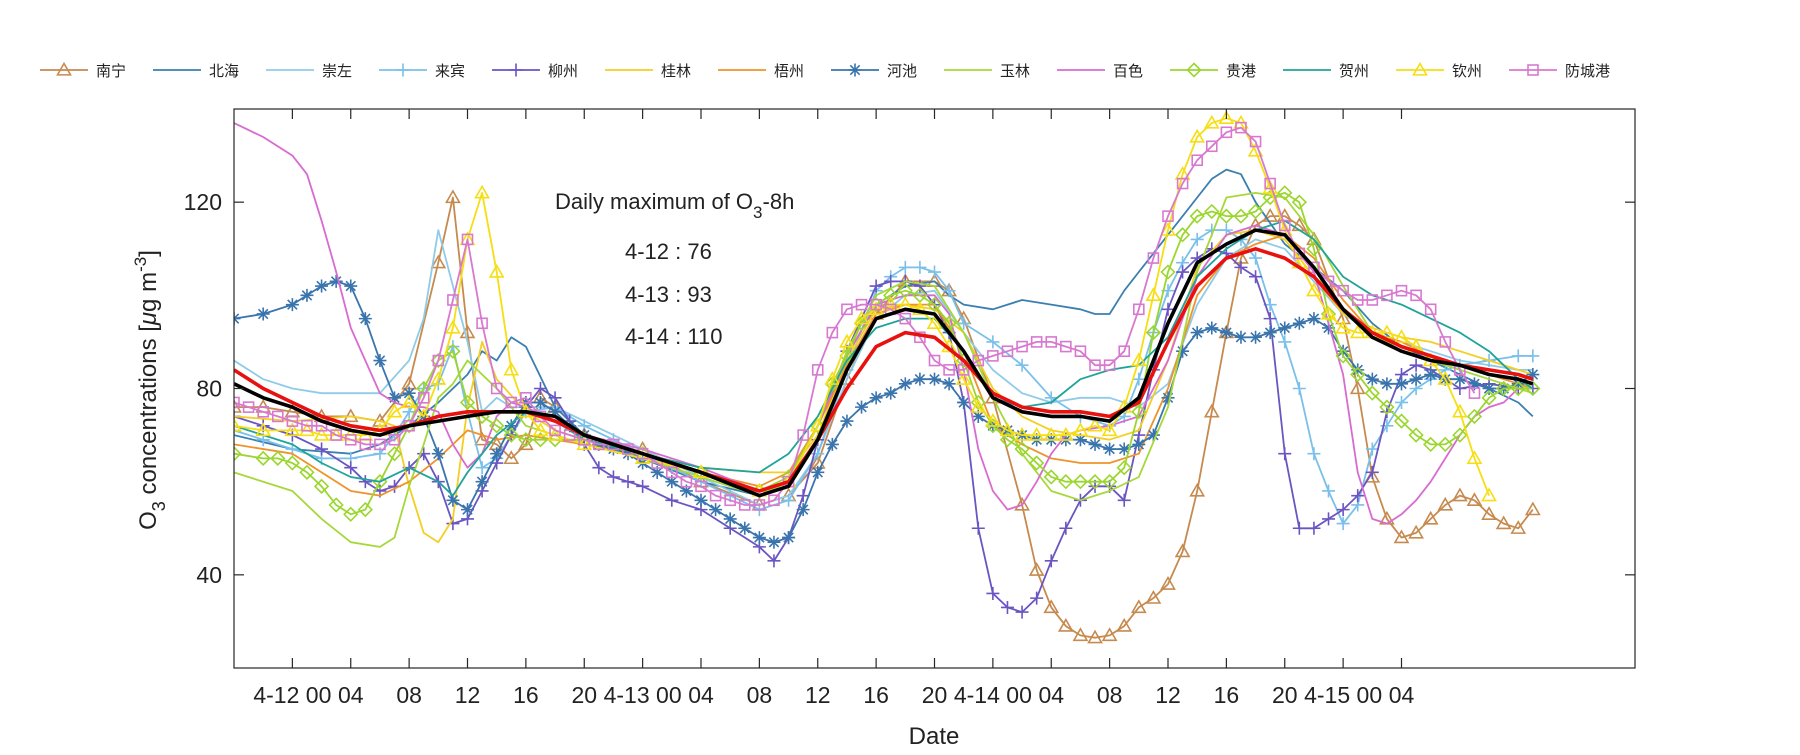 The width and height of the screenshot is (1800, 755). Describe the element at coordinates (1587, 71) in the screenshot. I see `legend-label: 防城港` at that location.